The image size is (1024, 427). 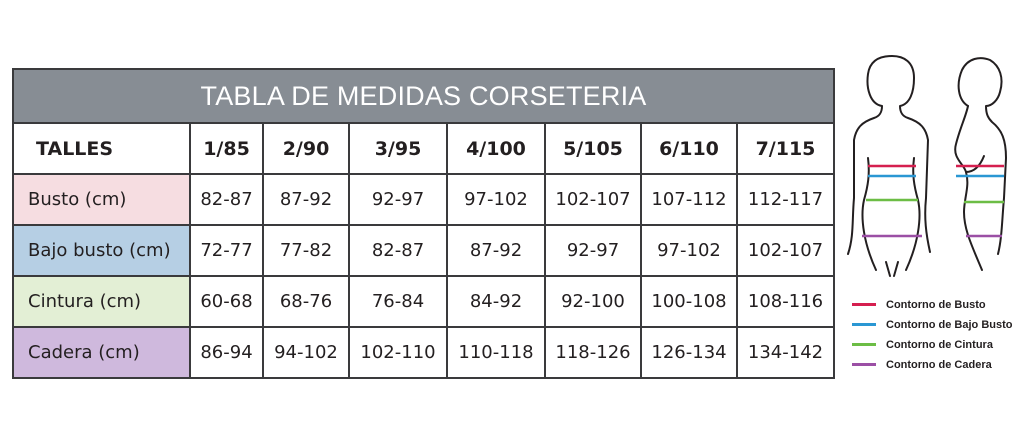 I want to click on legend-label: Contorno de Busto, so click(x=936, y=304).